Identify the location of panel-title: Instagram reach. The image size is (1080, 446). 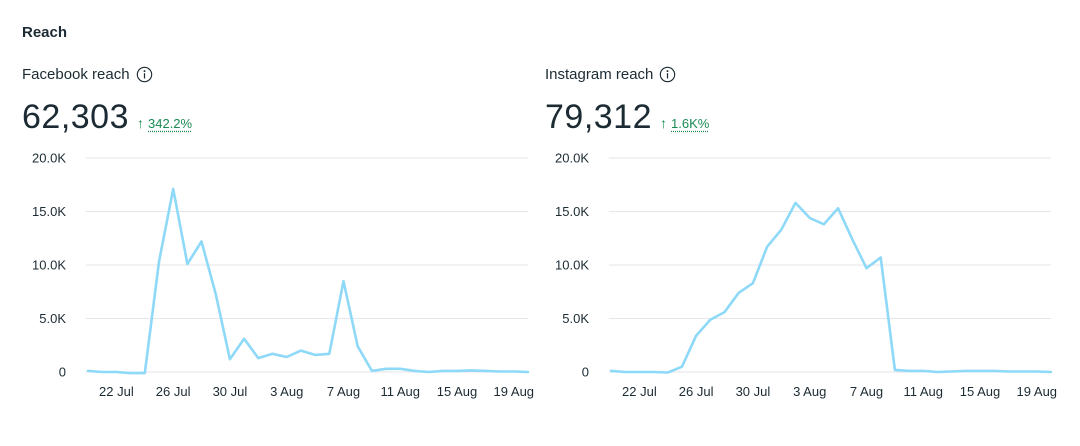
(610, 74).